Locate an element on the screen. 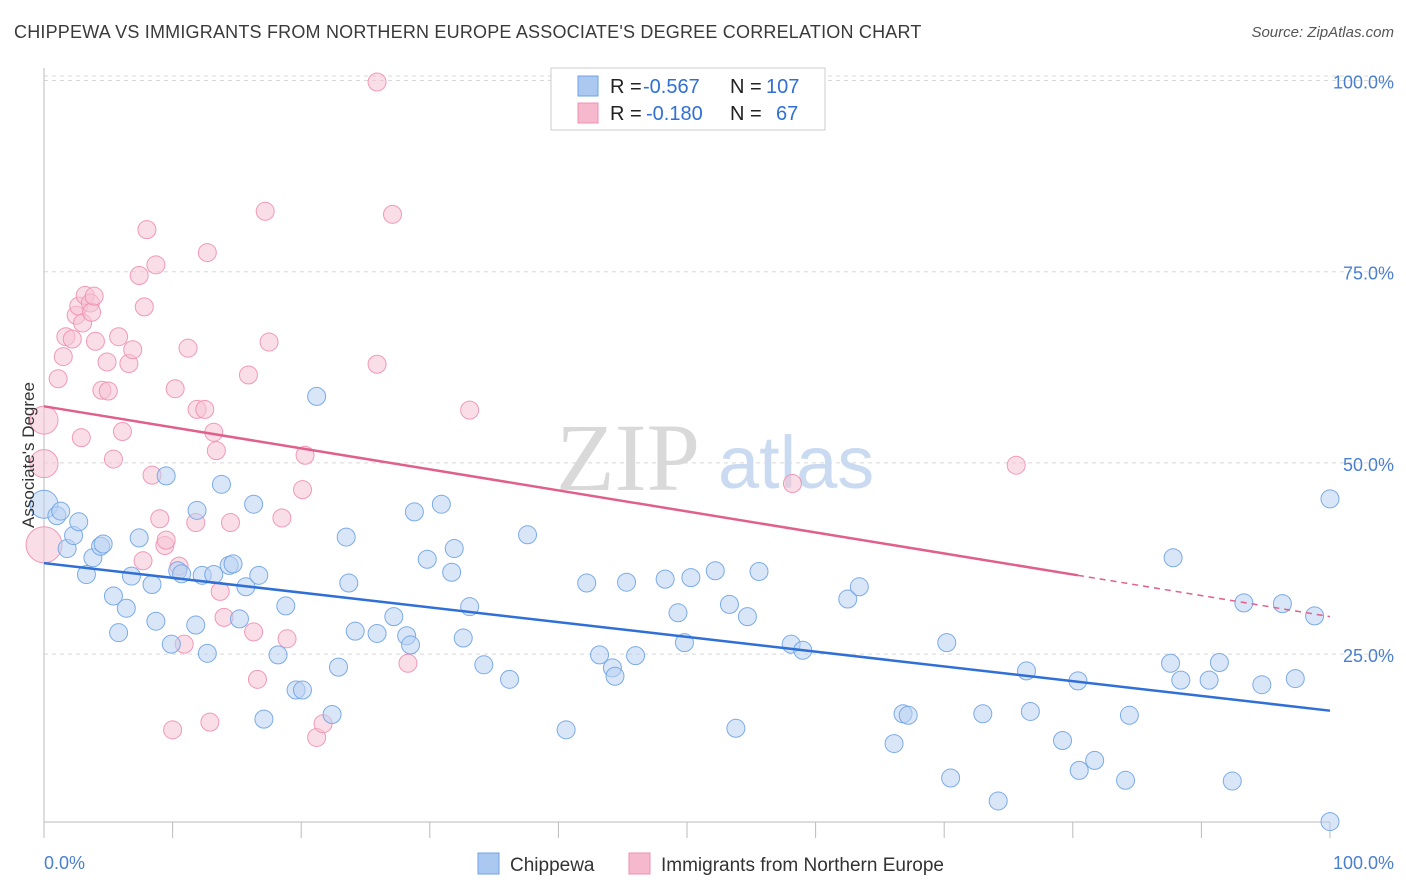 This screenshot has width=1406, height=892. y-axis-label: Associate's Degree is located at coordinates (28, 455).